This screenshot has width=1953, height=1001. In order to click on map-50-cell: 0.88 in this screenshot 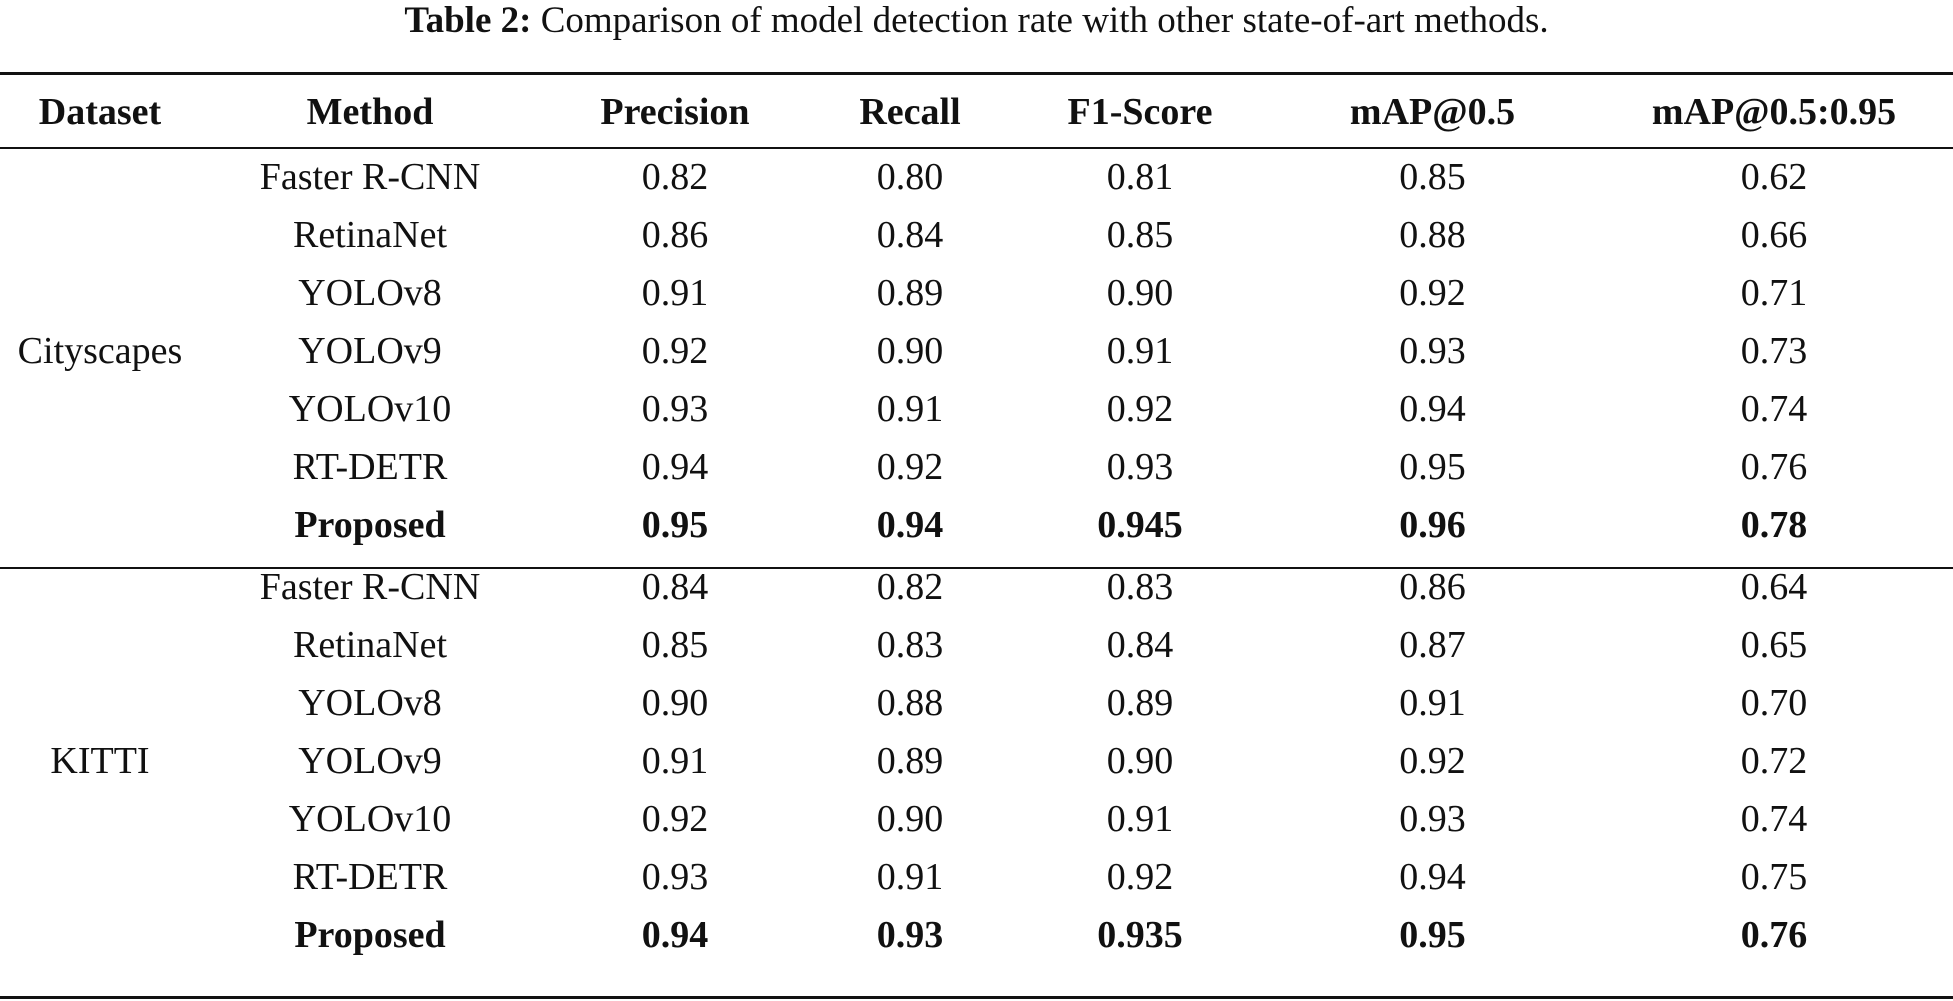, I will do `click(1432, 235)`.